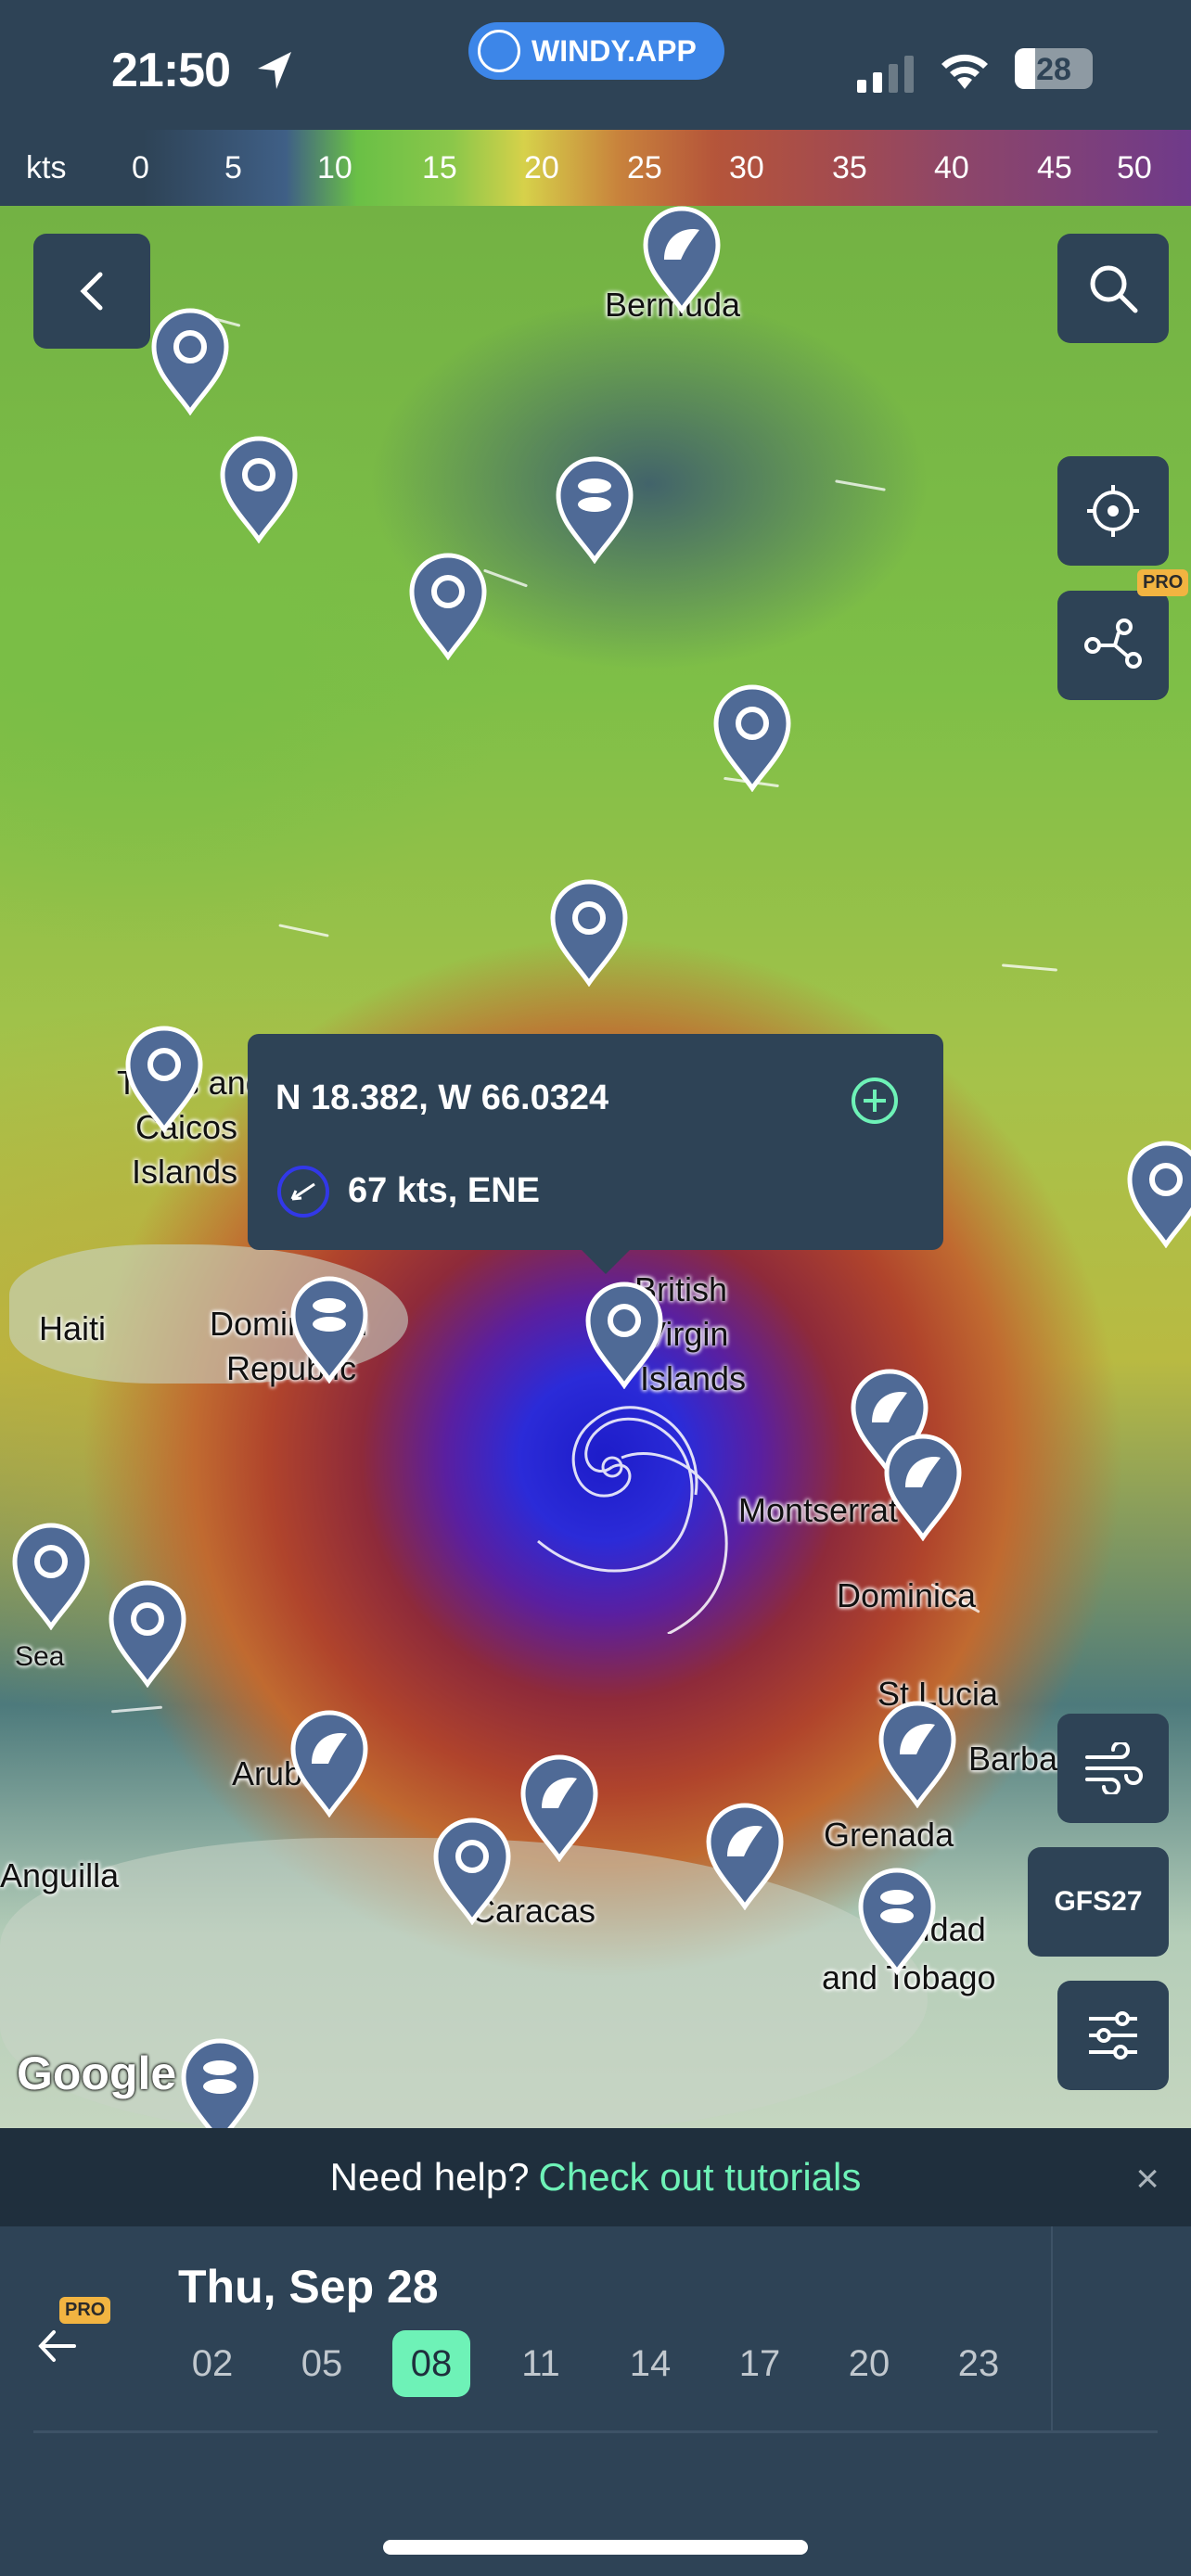  Describe the element at coordinates (429, 2177) in the screenshot. I see `help-text: Need help?` at that location.